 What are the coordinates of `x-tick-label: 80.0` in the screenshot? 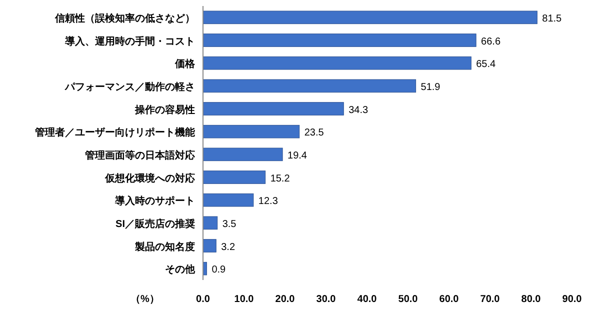 It's located at (531, 299).